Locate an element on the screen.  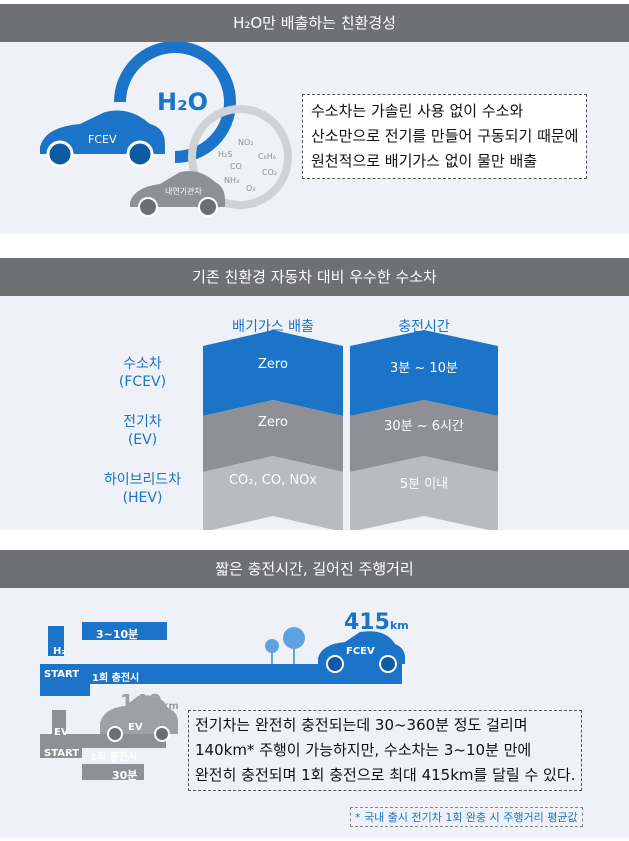
gas-label: NH₃ is located at coordinates (232, 180).